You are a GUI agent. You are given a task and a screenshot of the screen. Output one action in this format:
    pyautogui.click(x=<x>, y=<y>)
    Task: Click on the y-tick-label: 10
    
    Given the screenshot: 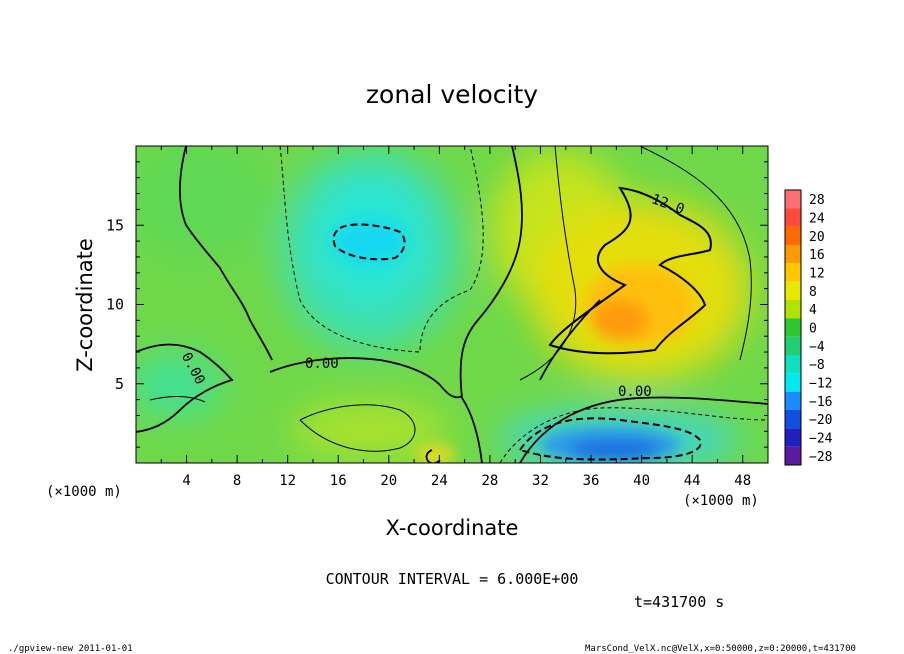 What is the action you would take?
    pyautogui.click(x=115, y=305)
    